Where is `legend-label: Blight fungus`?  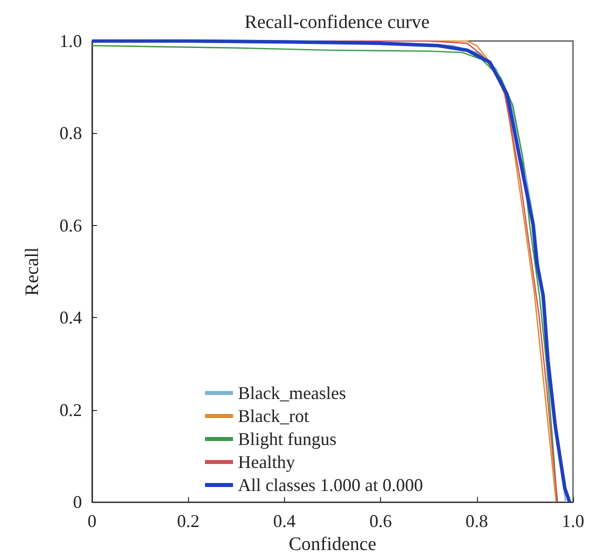
legend-label: Blight fungus is located at coordinates (287, 439).